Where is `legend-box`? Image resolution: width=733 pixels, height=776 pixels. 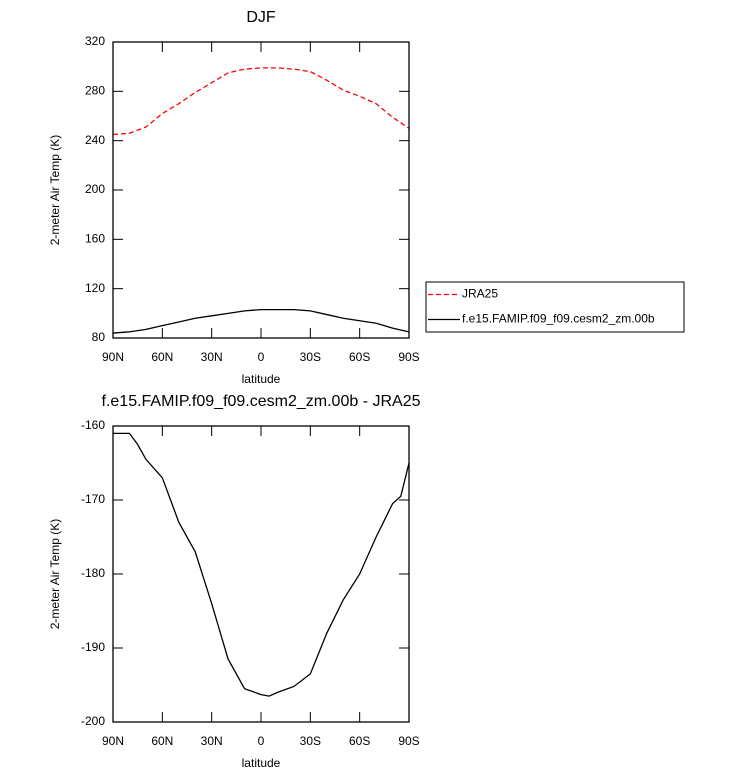 legend-box is located at coordinates (555, 307).